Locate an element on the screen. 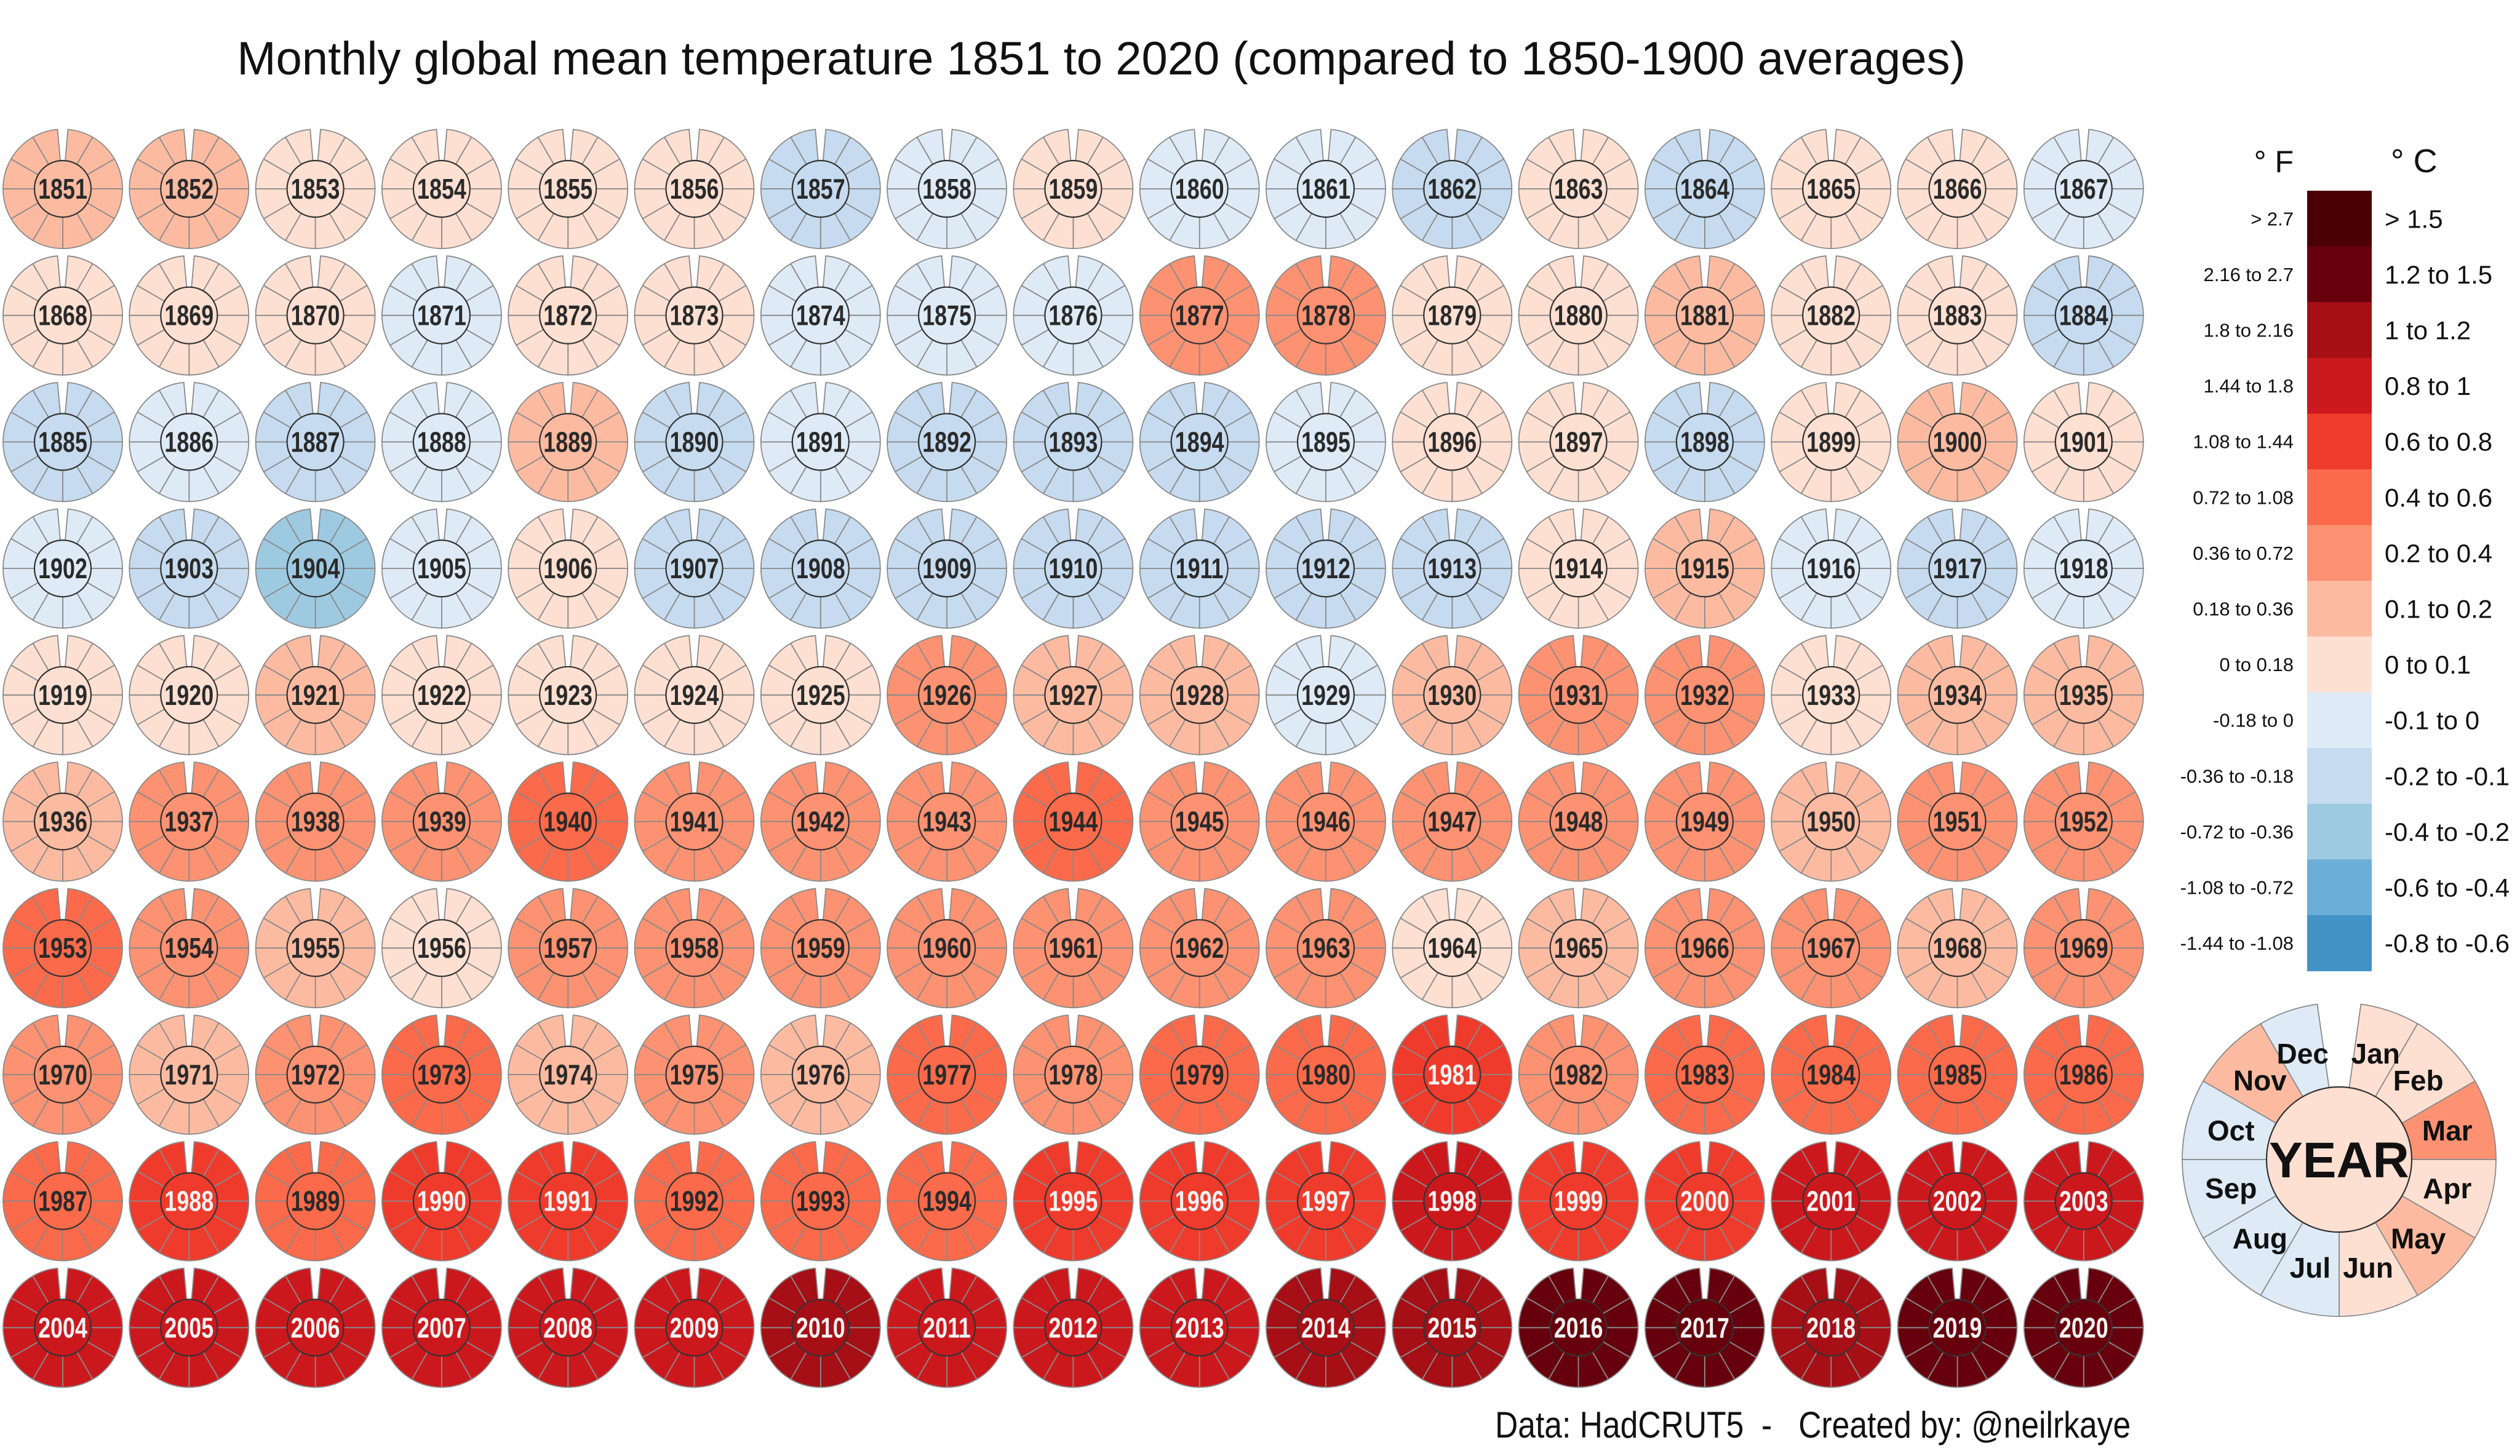  year-label: 1913 is located at coordinates (1452, 568).